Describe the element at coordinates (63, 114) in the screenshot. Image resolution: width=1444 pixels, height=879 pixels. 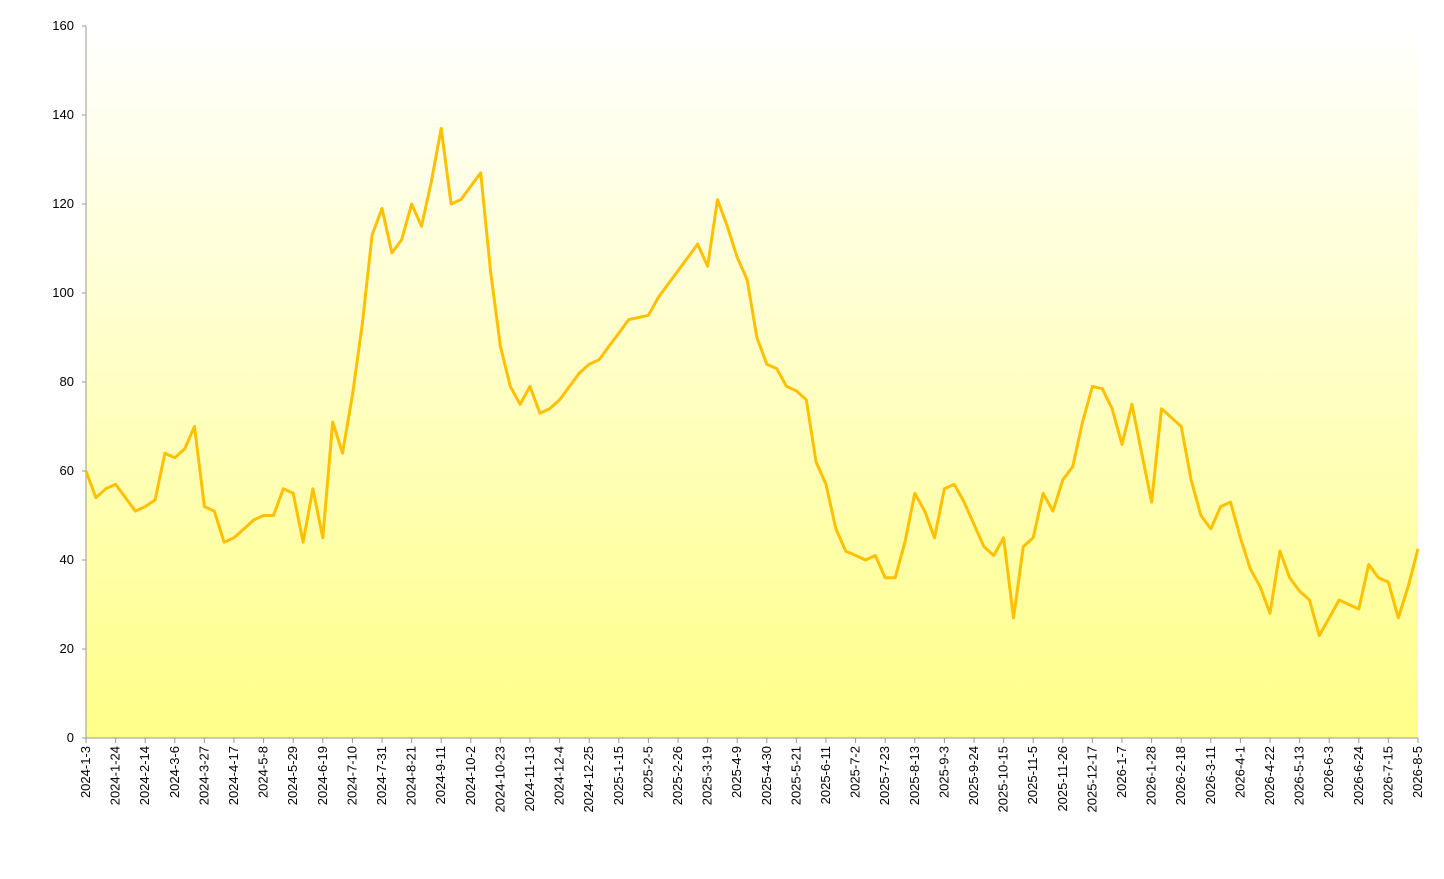
I see `y-tick-label: 140` at that location.